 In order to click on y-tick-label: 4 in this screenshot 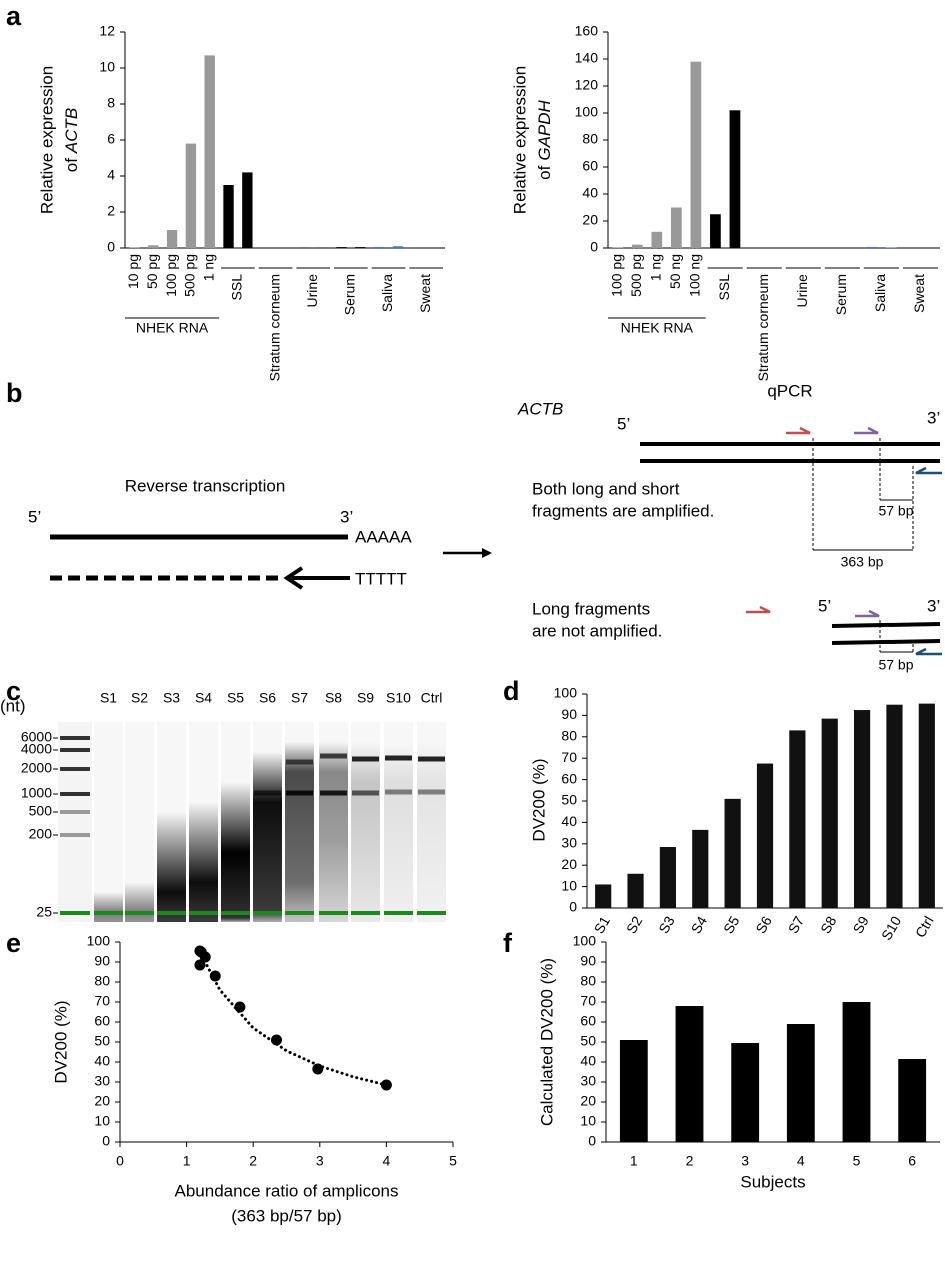, I will do `click(111, 175)`.